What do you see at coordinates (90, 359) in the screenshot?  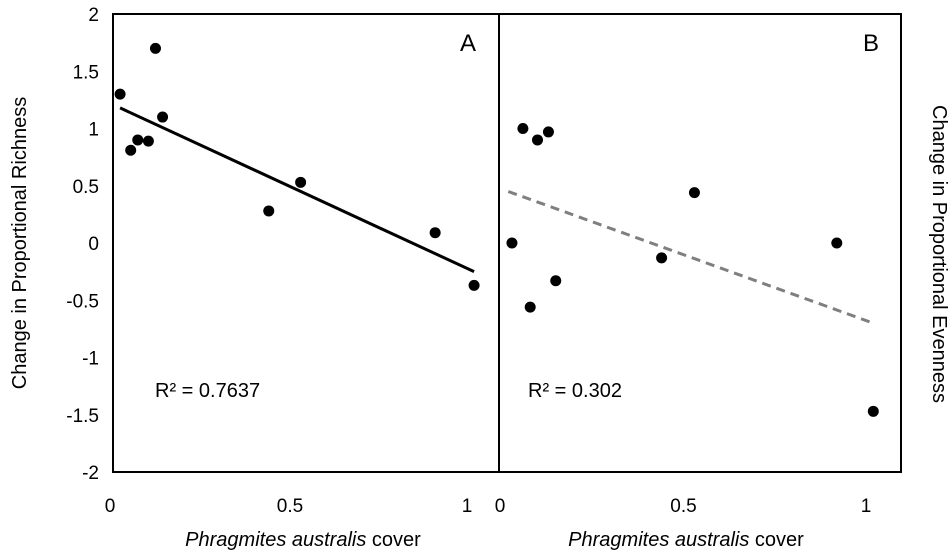 I see `panel-a-y-tick-label-6: -1` at bounding box center [90, 359].